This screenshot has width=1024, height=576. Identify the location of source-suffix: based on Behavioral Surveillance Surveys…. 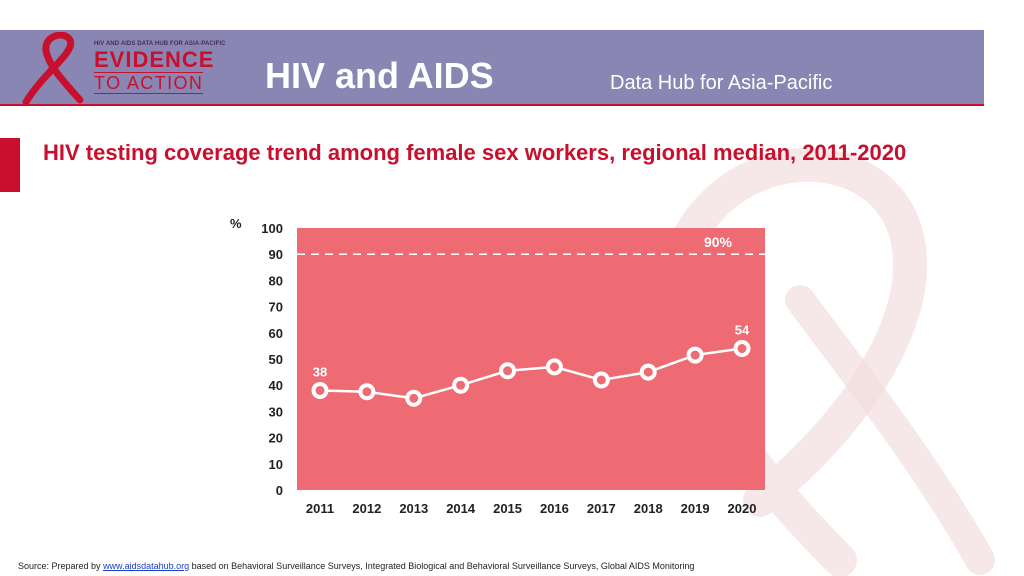
(442, 566).